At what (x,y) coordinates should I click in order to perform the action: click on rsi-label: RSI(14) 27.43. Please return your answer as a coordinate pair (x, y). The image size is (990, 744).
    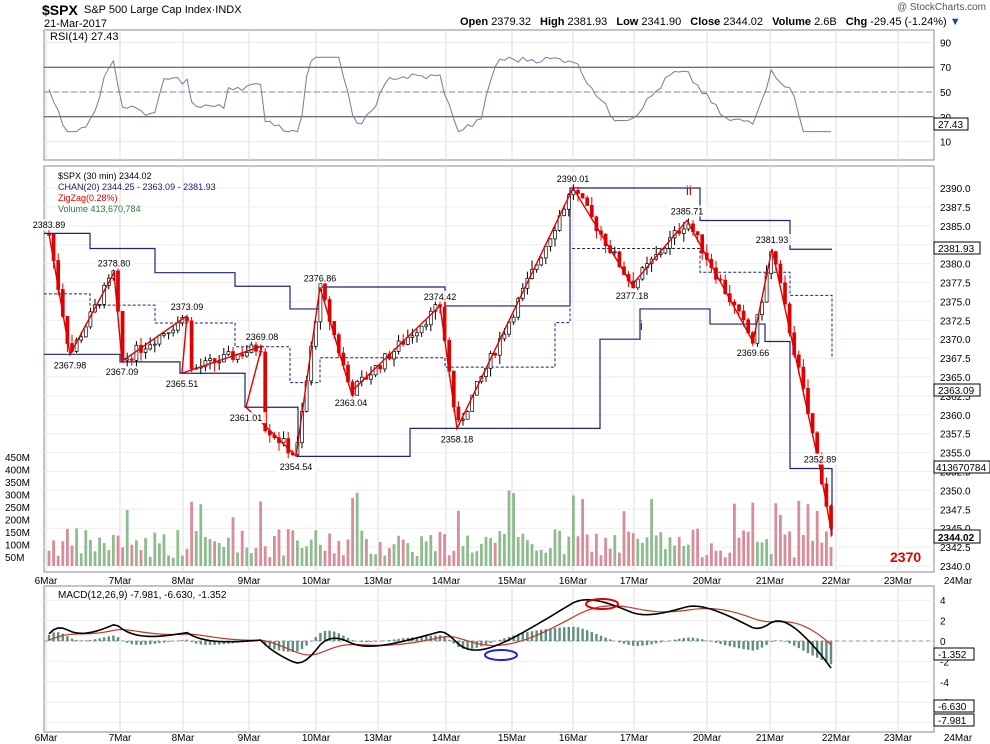
    Looking at the image, I should click on (84, 37).